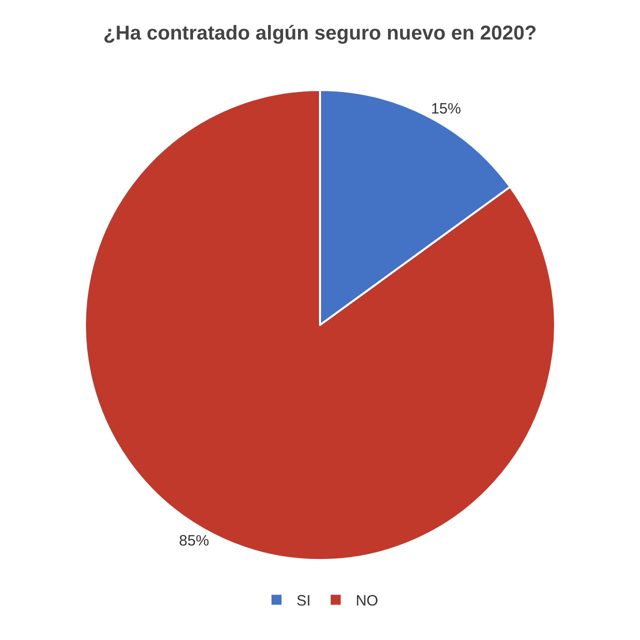 The image size is (640, 640). What do you see at coordinates (320, 33) in the screenshot?
I see `chart-title: ¿Ha contratado algún seguro nuevo en 2020?` at bounding box center [320, 33].